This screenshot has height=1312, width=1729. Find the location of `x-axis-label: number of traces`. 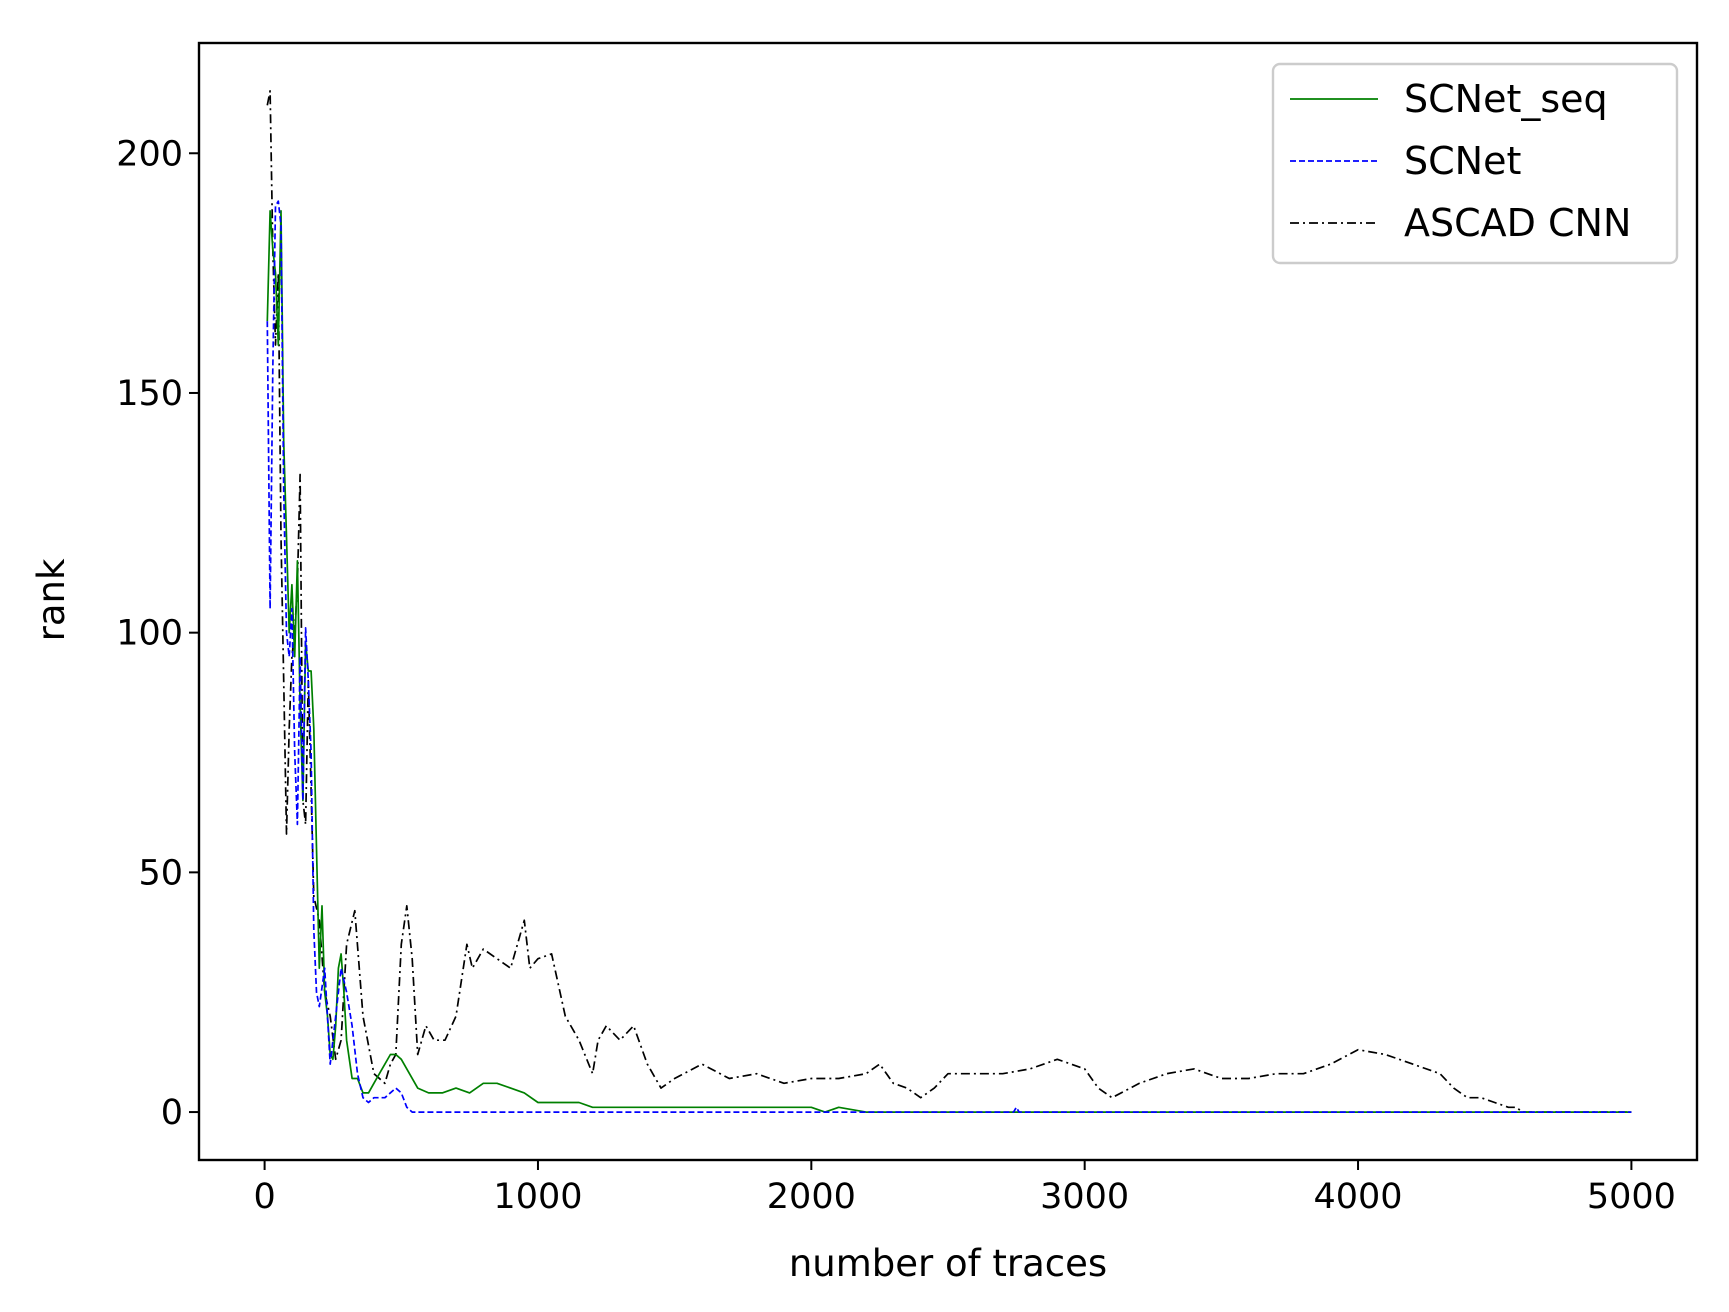

x-axis-label: number of traces is located at coordinates (948, 1263).